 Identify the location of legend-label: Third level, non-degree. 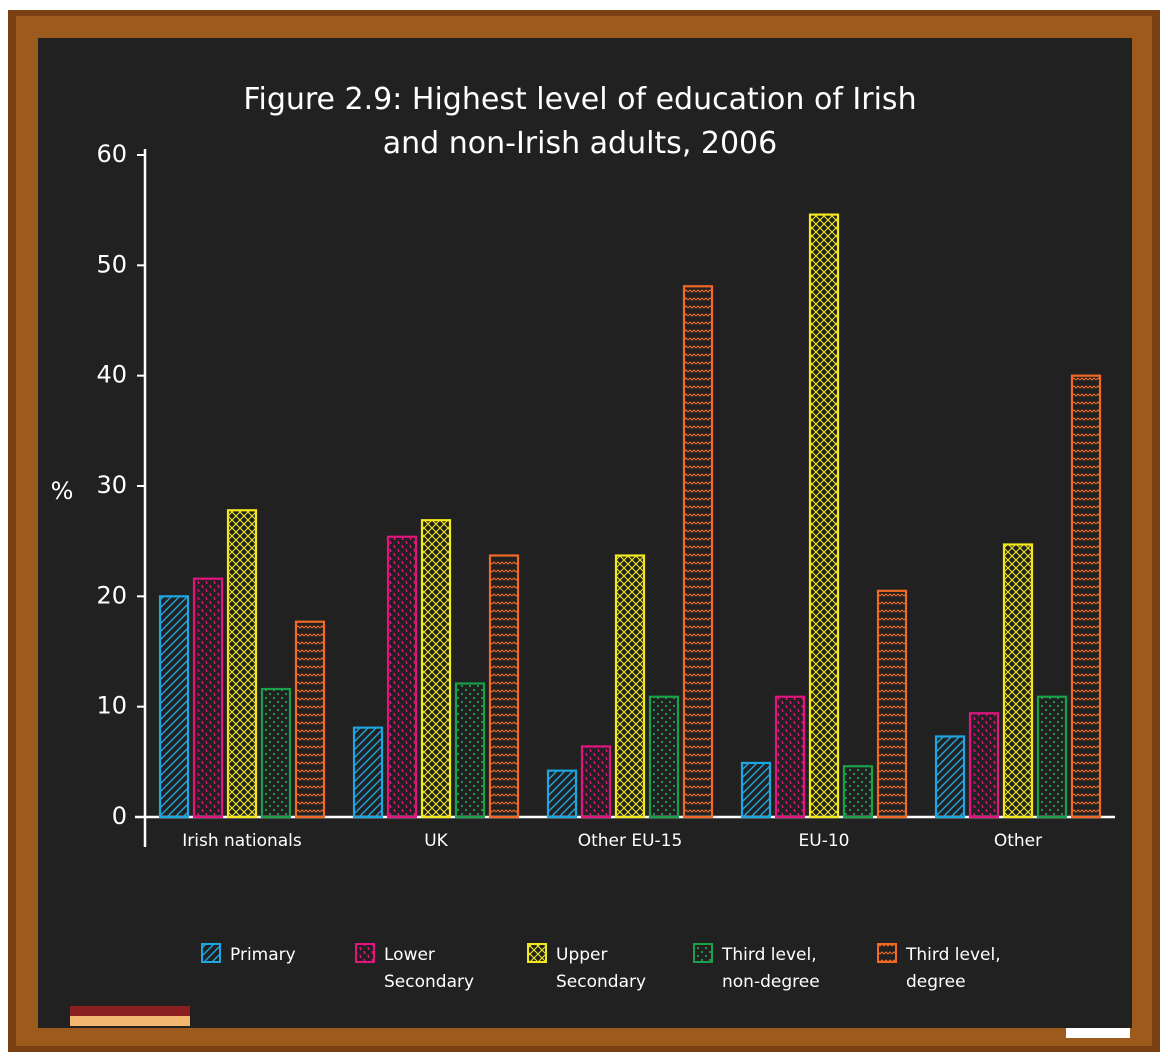
(771, 968).